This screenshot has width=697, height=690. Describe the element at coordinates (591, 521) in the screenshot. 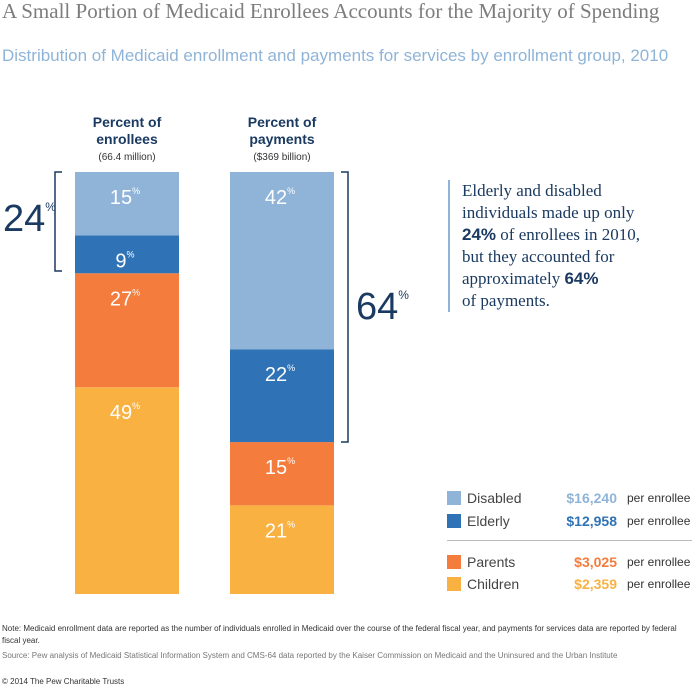

I see `legend-value: $12,958` at that location.